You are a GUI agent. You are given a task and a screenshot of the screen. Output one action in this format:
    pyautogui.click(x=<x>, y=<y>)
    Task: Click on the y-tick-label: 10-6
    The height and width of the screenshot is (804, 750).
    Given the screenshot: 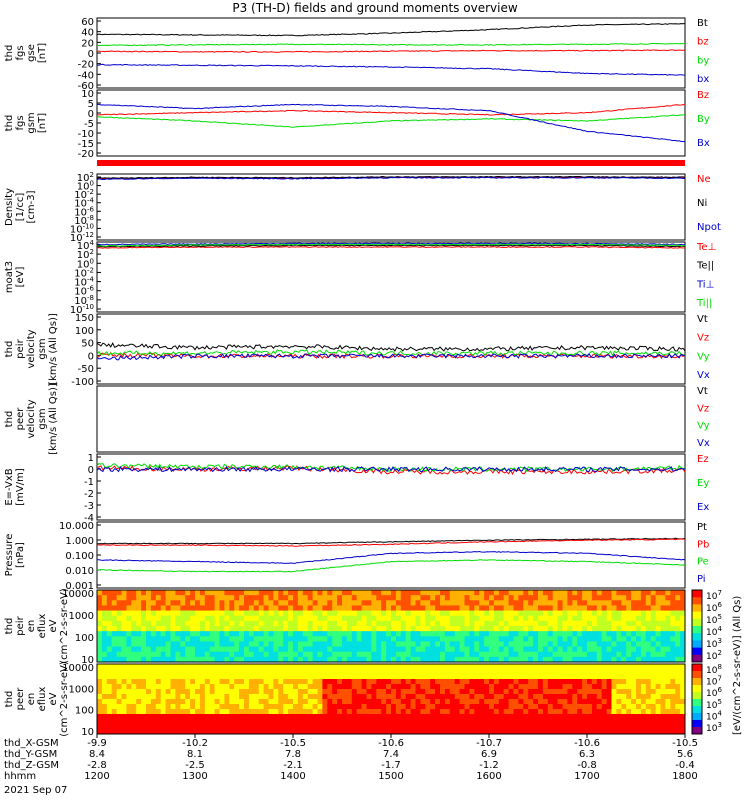 What is the action you would take?
    pyautogui.click(x=84, y=291)
    